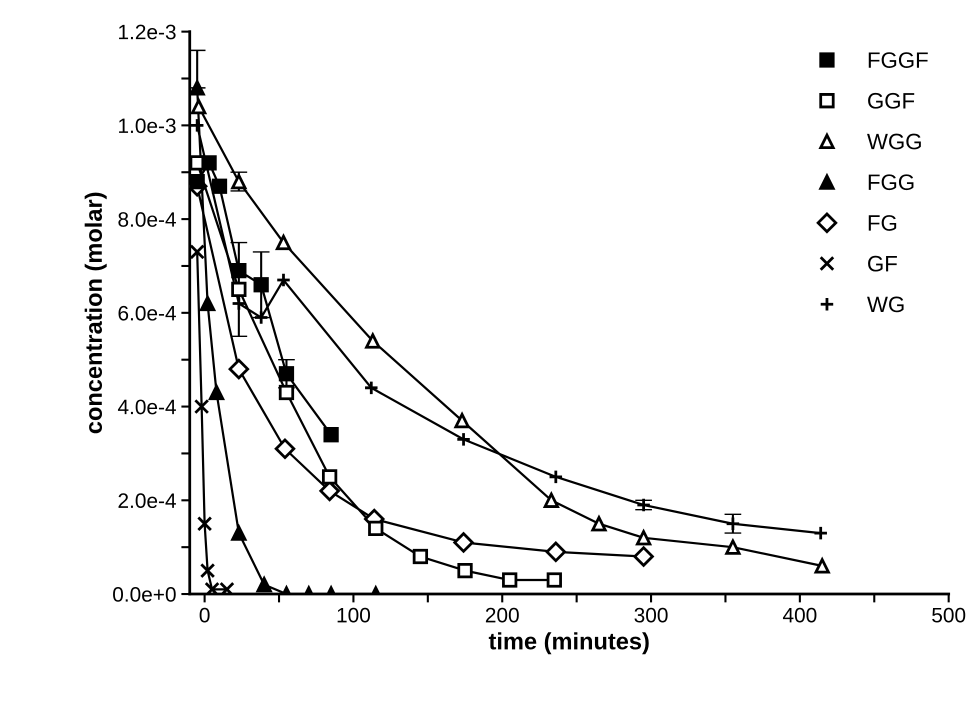  I want to click on y-tick-label: 4.0e-4, so click(147, 407).